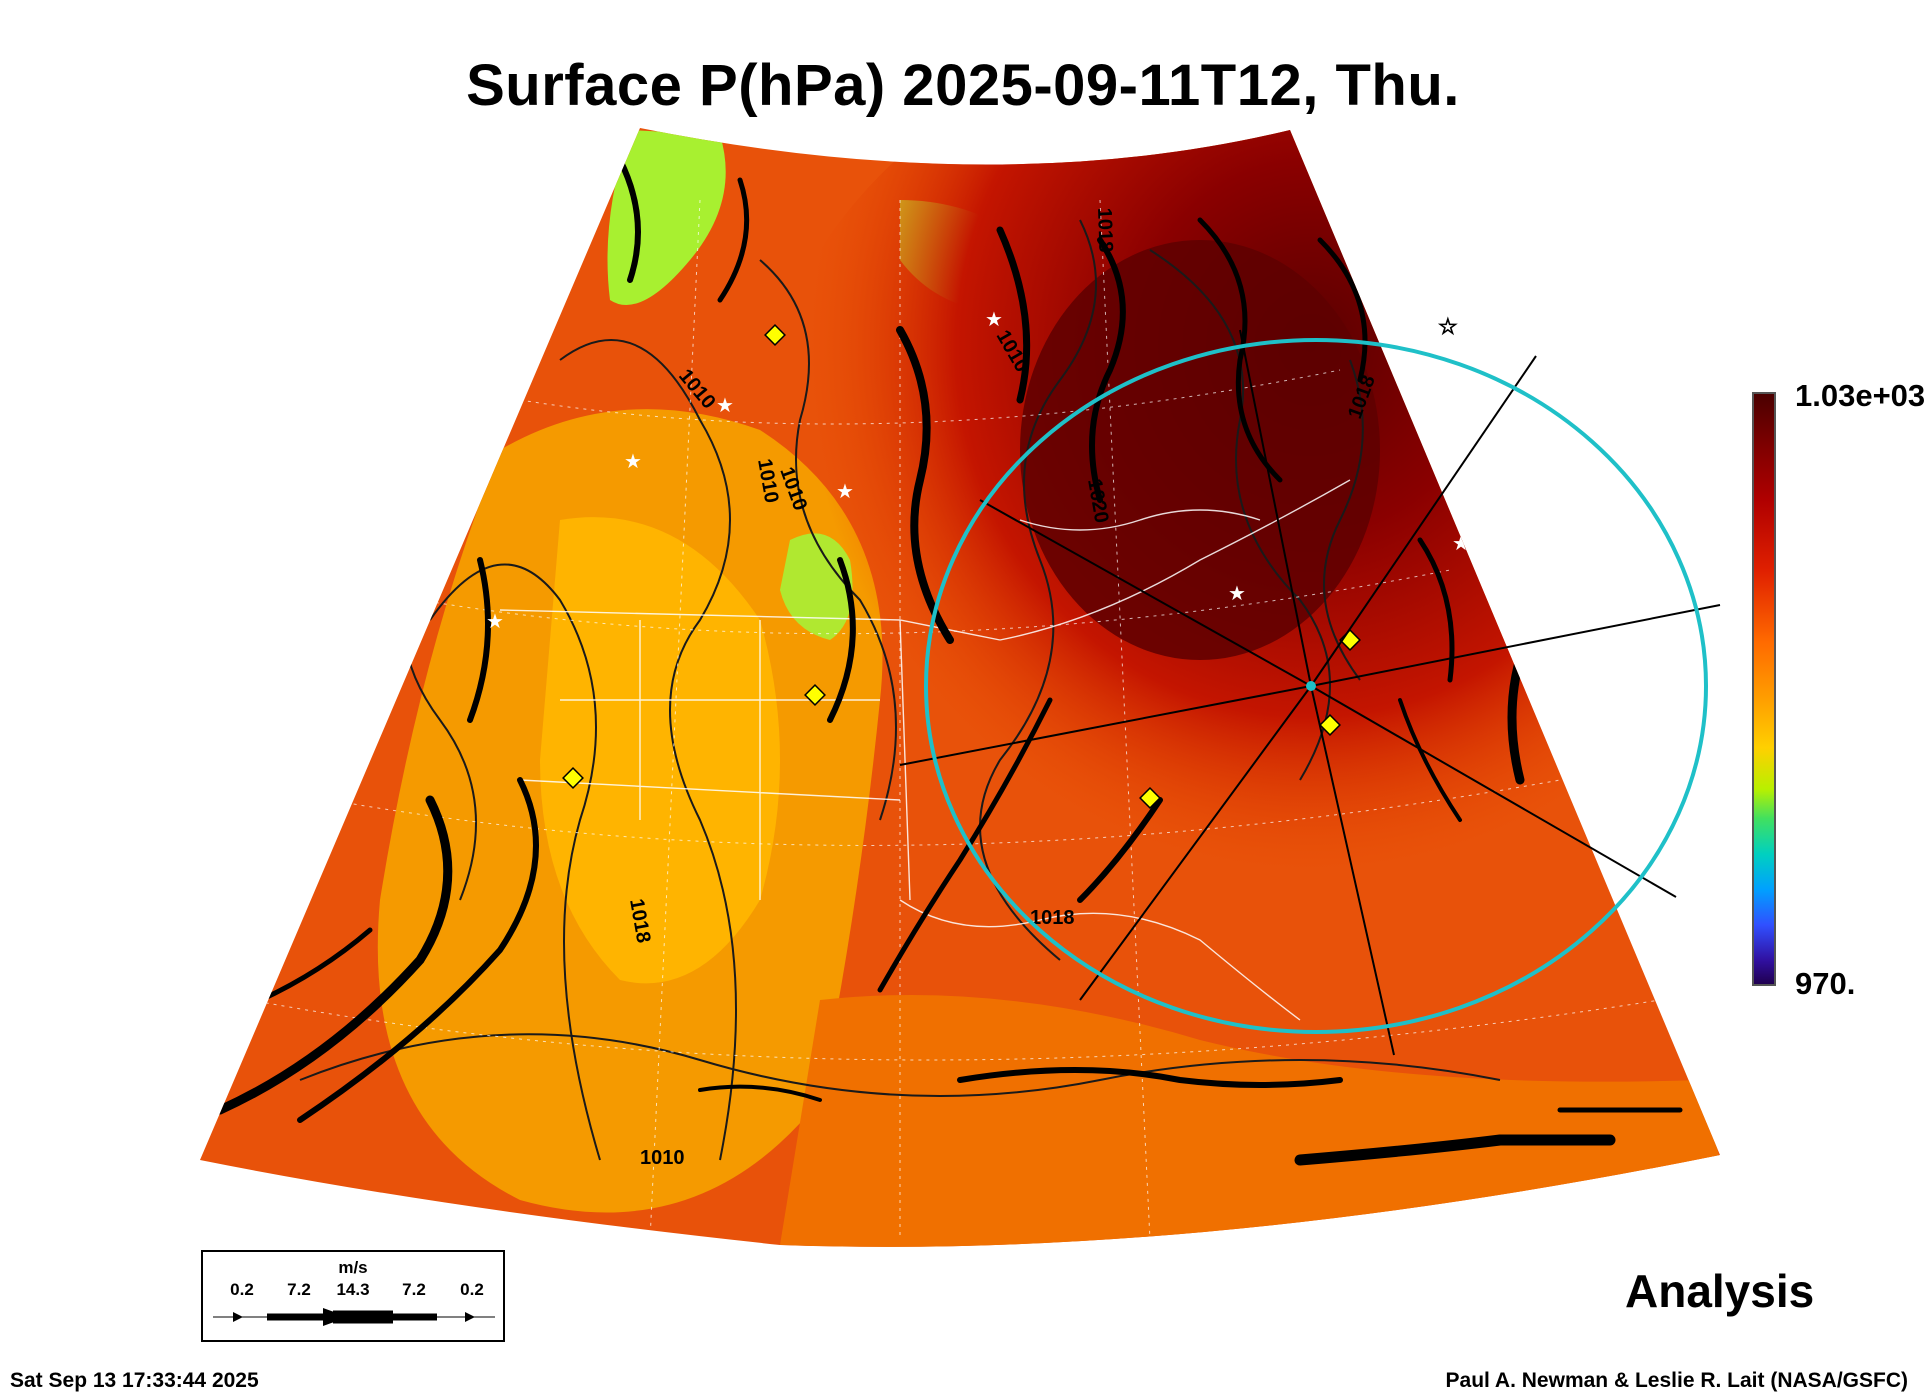  What do you see at coordinates (353, 1267) in the screenshot?
I see `legend-unit: m/s` at bounding box center [353, 1267].